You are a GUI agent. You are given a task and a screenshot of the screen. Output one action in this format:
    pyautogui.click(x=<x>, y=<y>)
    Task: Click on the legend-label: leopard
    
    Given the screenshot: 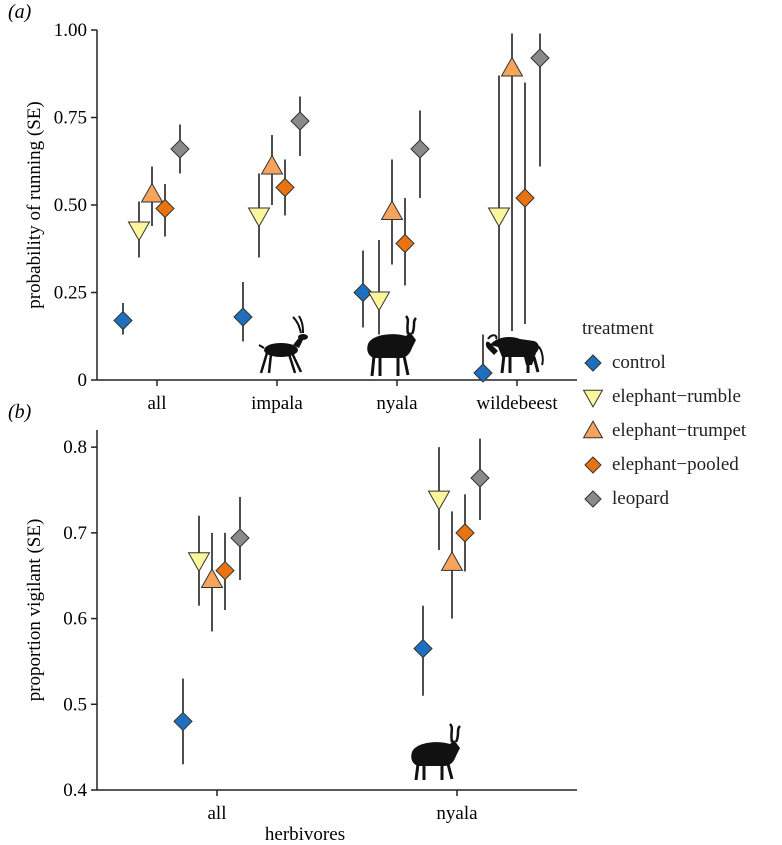 What is the action you would take?
    pyautogui.click(x=640, y=498)
    